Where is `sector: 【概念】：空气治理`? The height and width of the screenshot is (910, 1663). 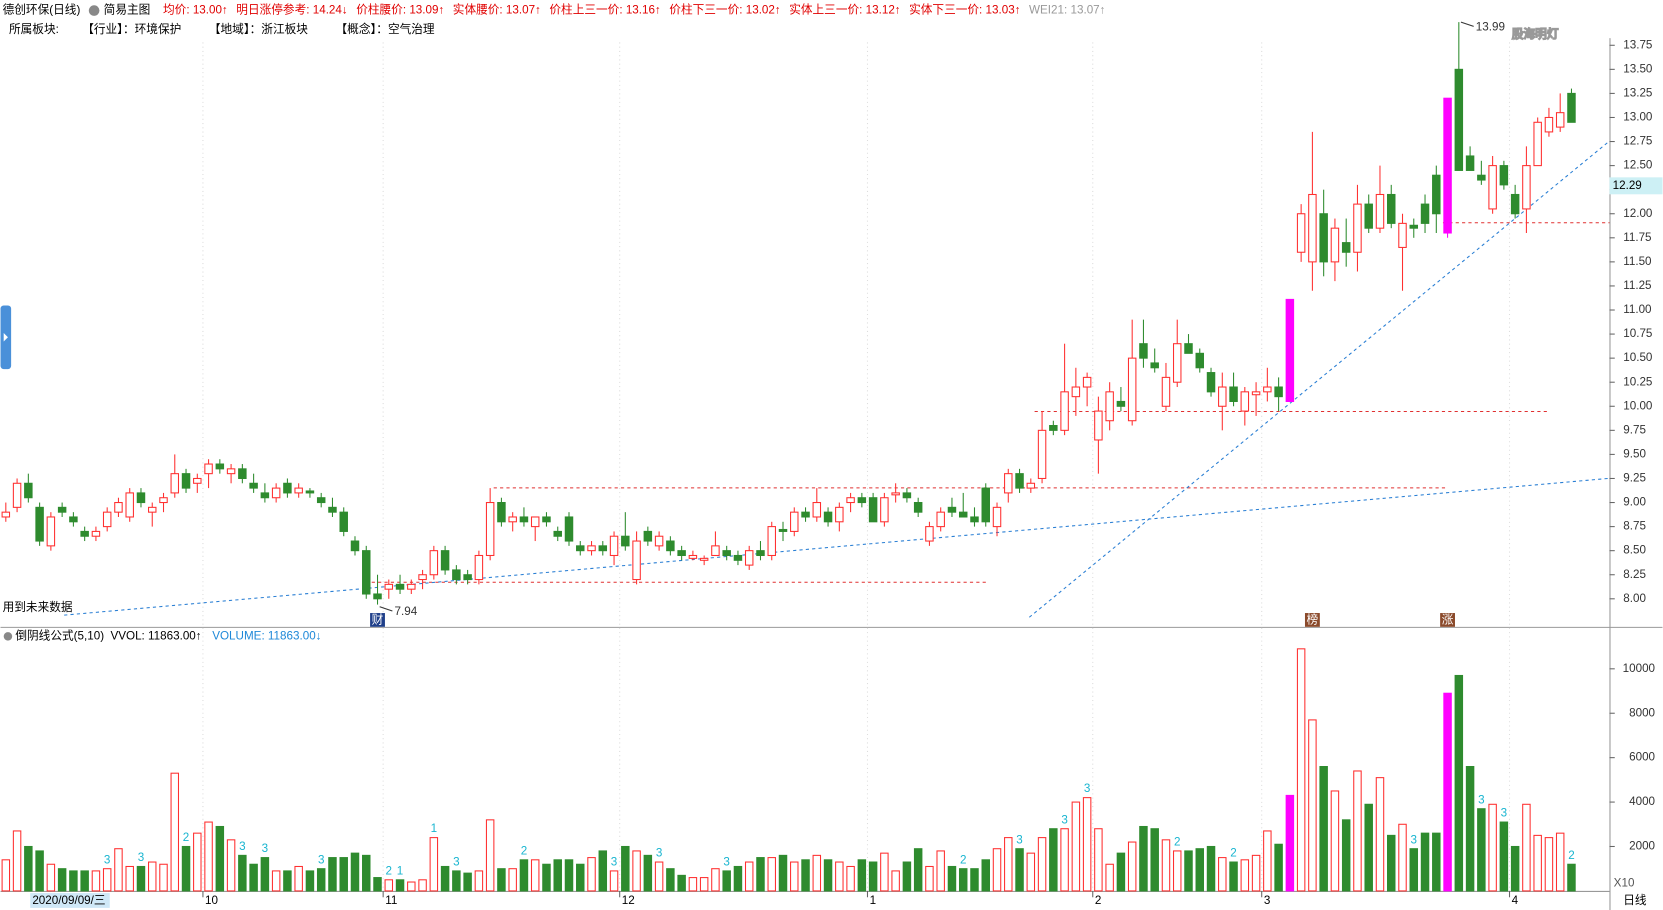
sector: 【概念】：空气治理 is located at coordinates (385, 29).